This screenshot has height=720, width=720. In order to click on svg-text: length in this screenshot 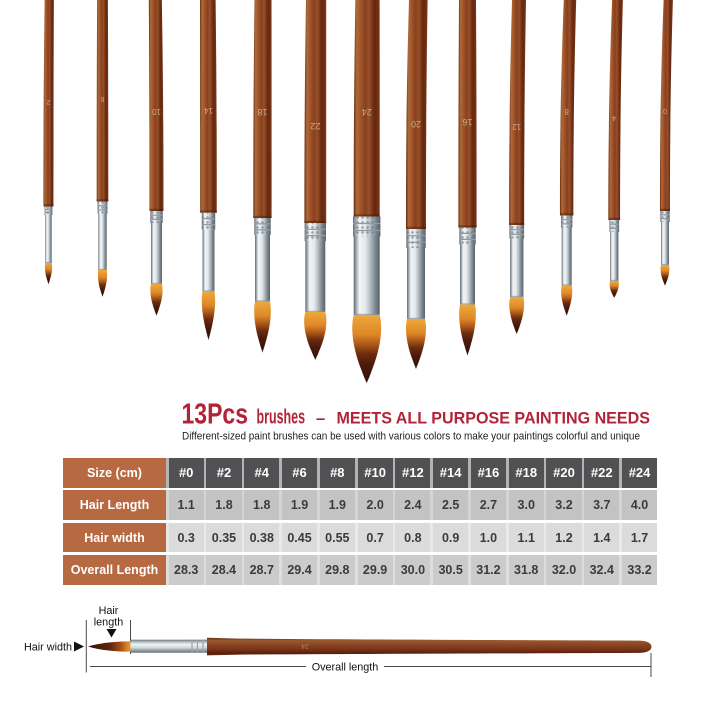, I will do `click(108, 623)`.